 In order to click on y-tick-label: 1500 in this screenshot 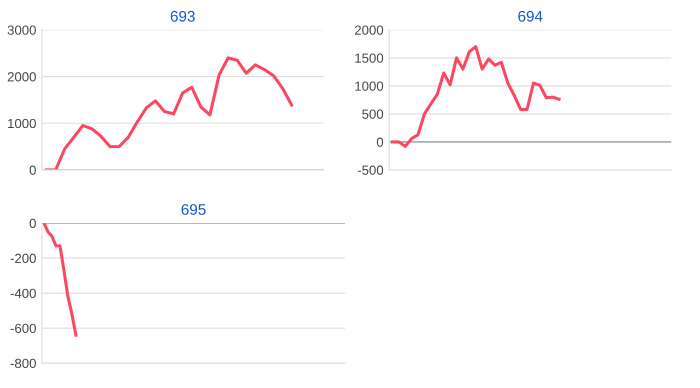, I will do `click(369, 58)`.